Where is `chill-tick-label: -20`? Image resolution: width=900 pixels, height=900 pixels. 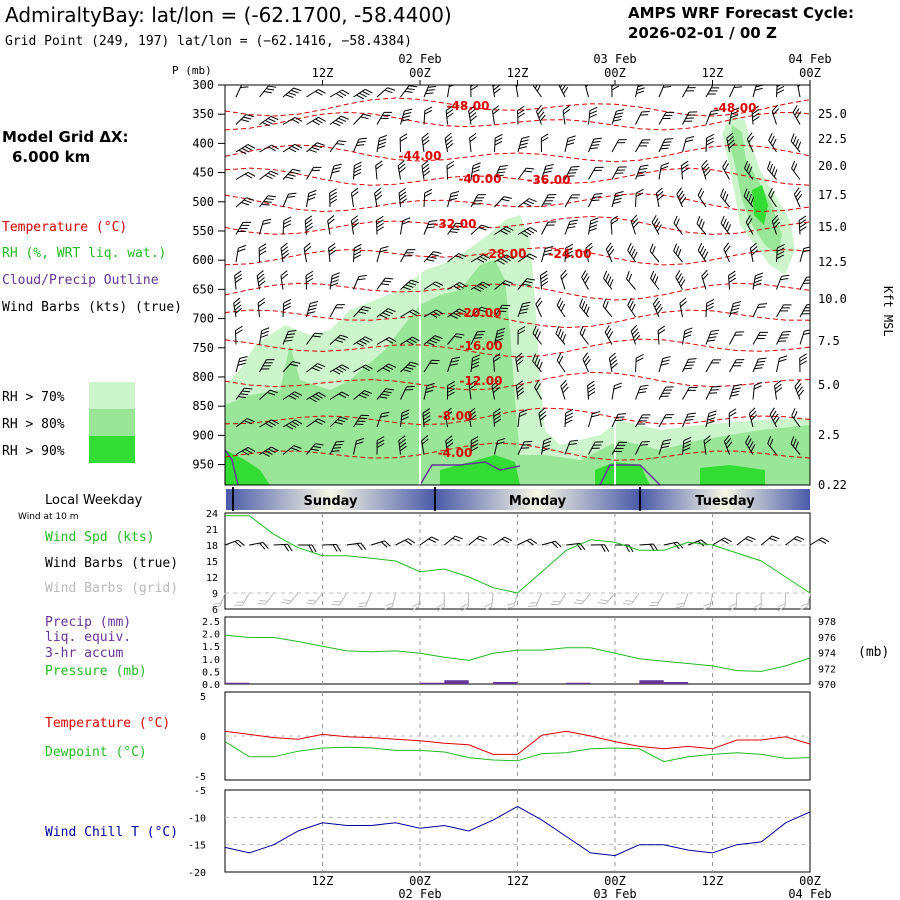
chill-tick-label: -20 is located at coordinates (197, 873).